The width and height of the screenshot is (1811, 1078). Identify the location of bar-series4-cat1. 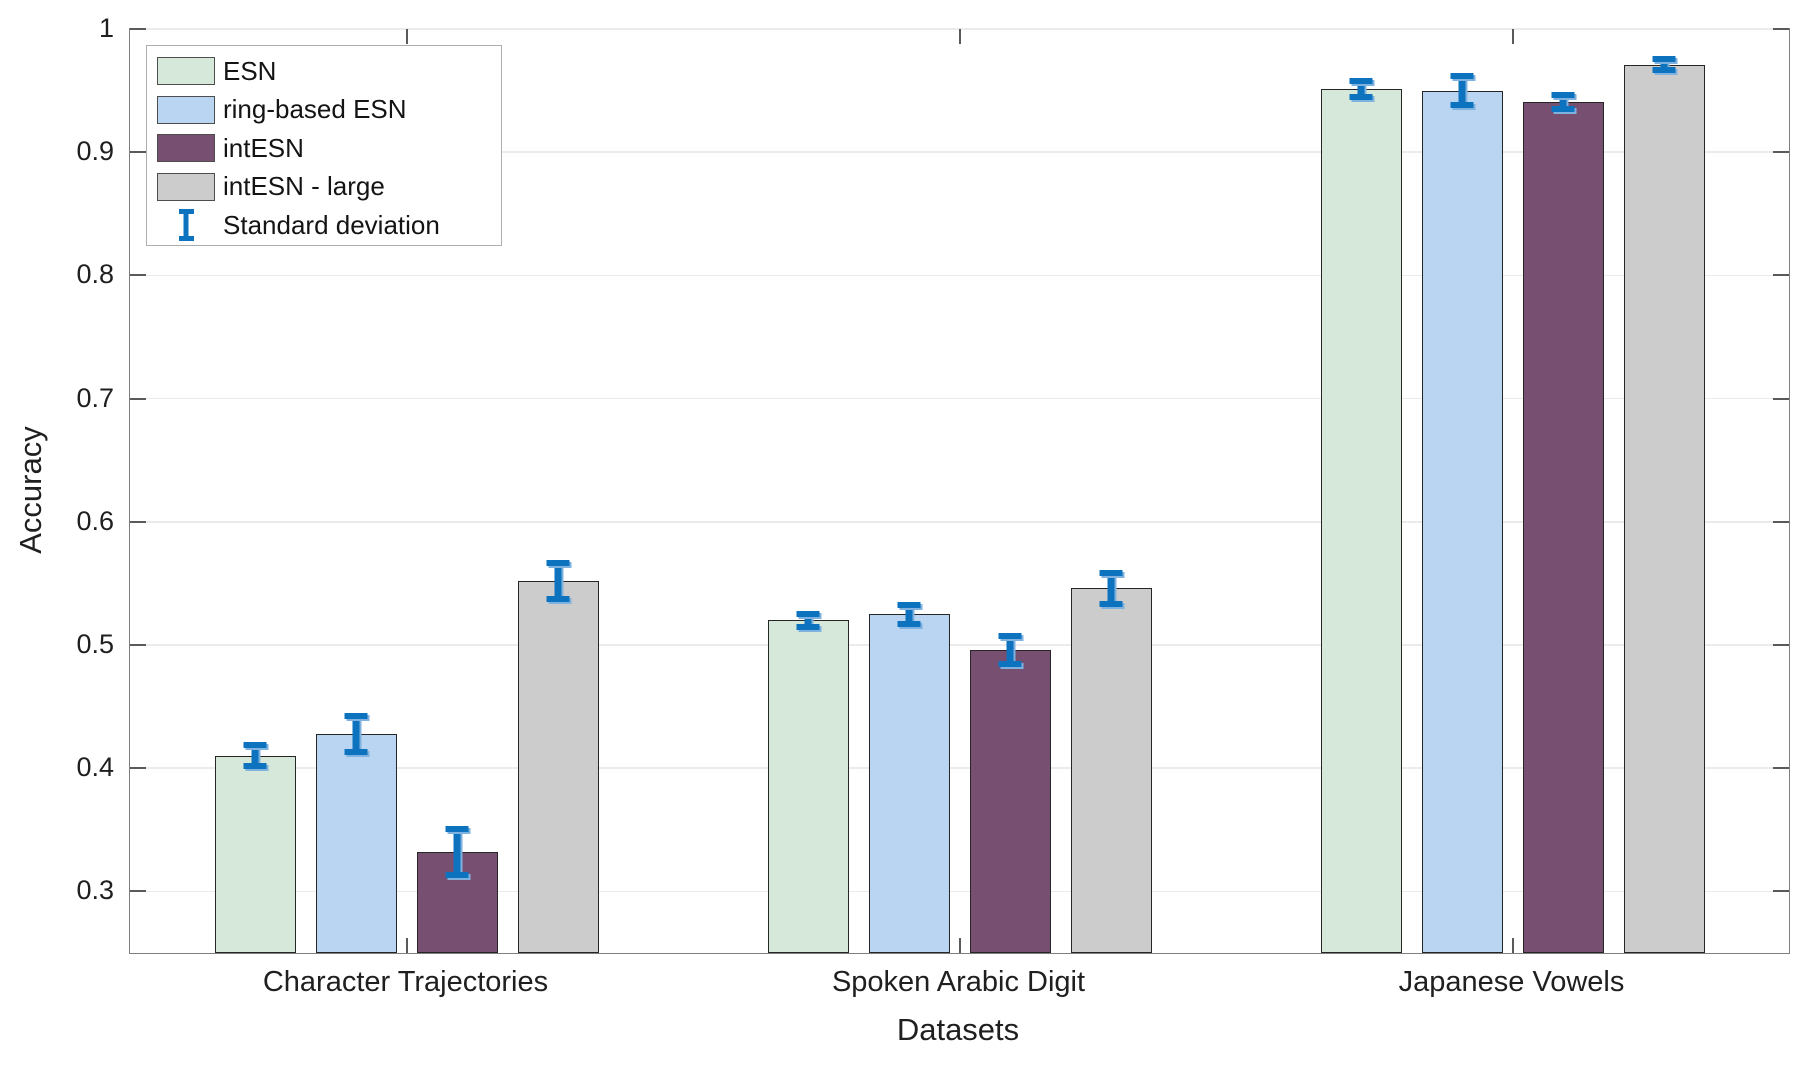
(558, 766).